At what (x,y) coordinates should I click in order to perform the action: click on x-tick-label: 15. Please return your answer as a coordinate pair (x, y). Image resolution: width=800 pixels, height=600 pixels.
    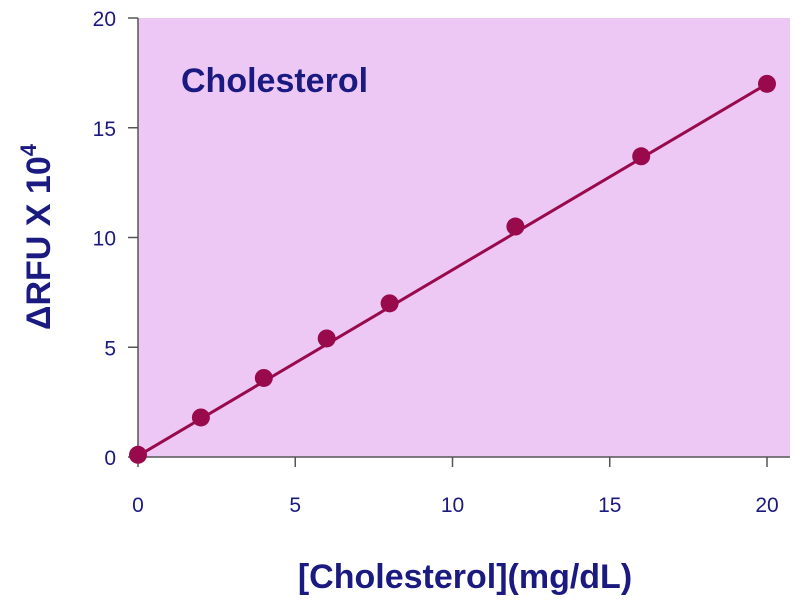
    Looking at the image, I should click on (609, 505).